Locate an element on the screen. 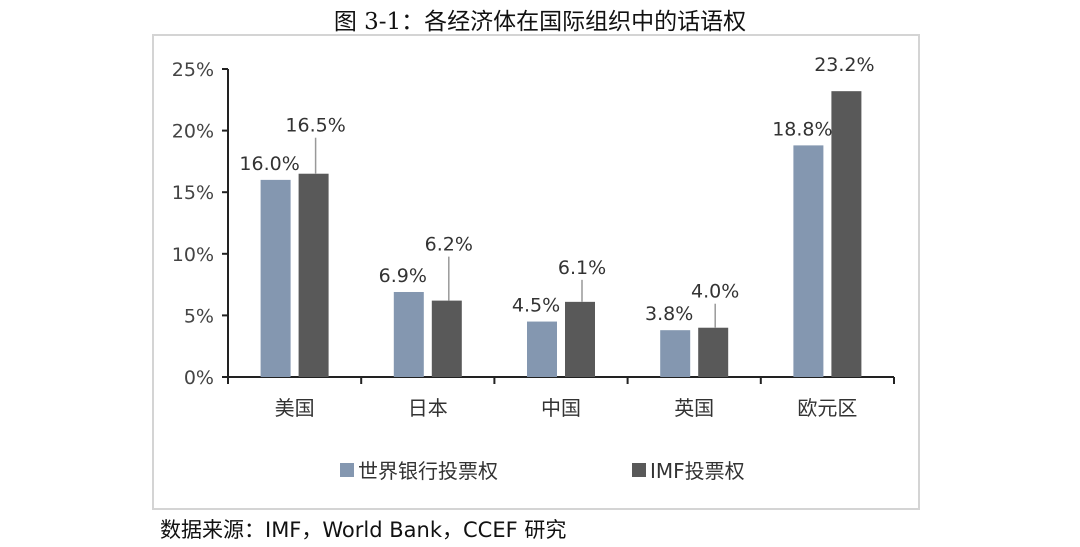 Image resolution: width=1080 pixels, height=547 pixels. source-note: 数据来源：IMF，World Bank，CCEF 研究 is located at coordinates (363, 530).